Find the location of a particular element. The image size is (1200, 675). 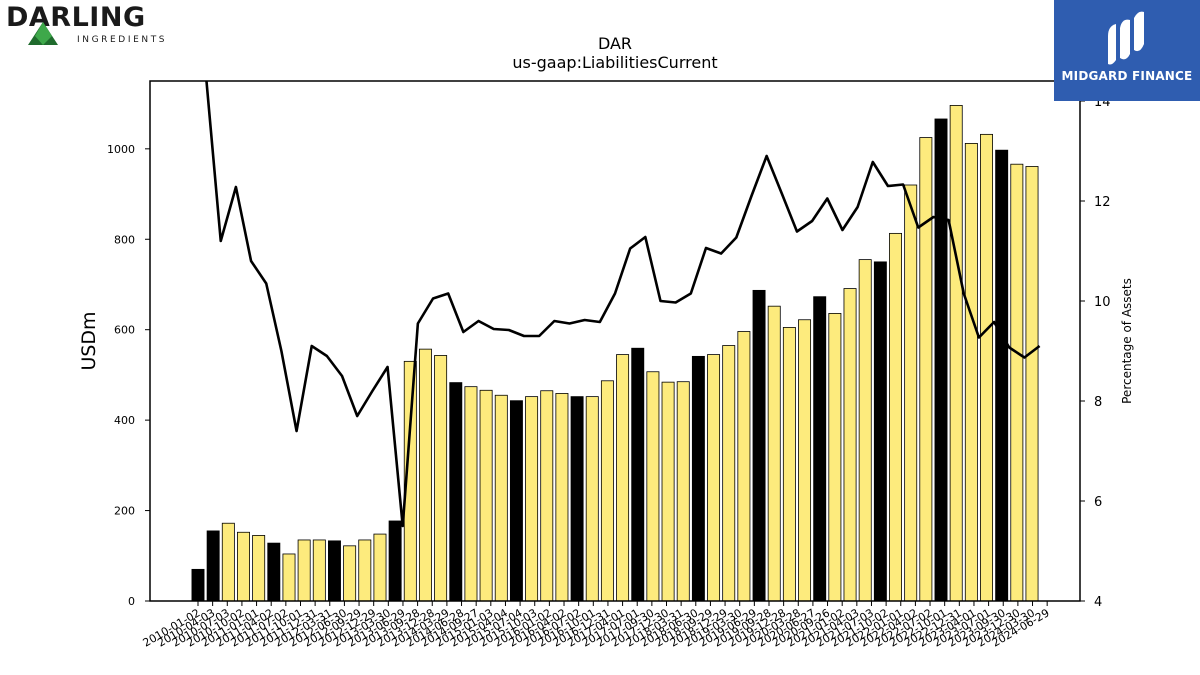

y-axis: 0 200 400 600 800 1000 is located at coordinates (128, 375).